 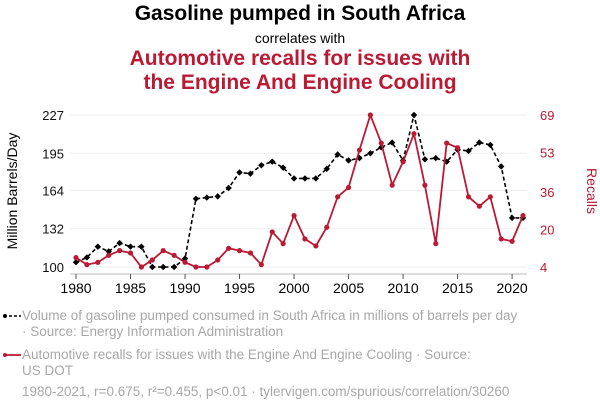 I want to click on x-tick-label: 1990, so click(x=184, y=288).